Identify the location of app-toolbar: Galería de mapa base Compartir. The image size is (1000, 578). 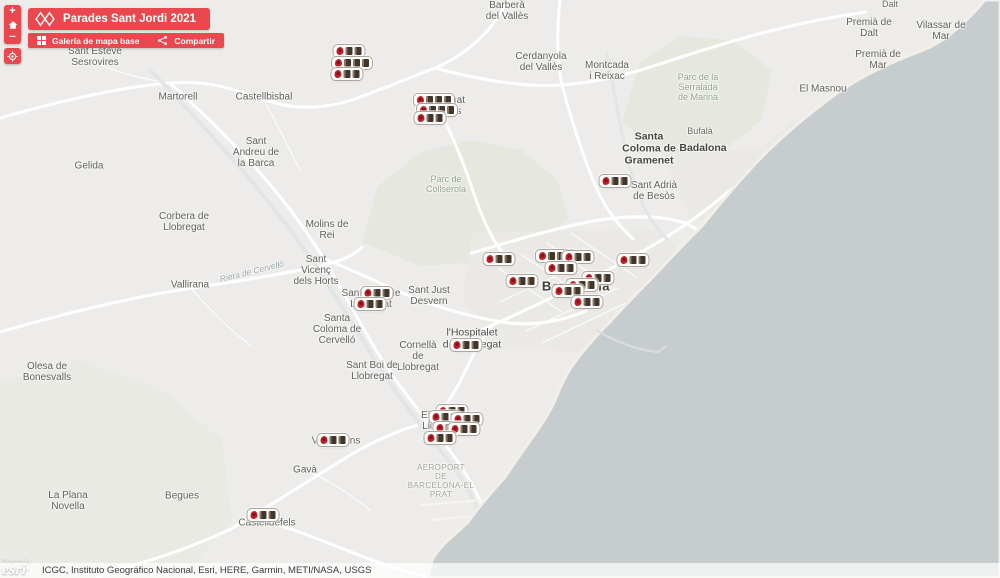
(126, 40).